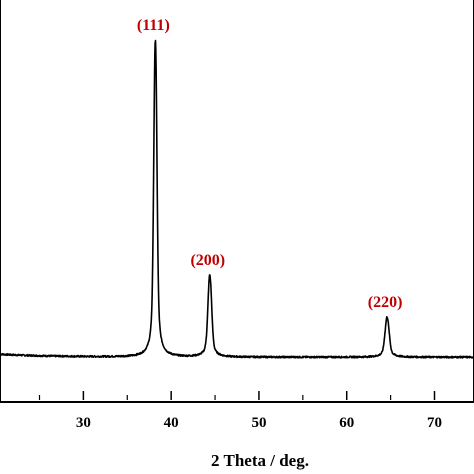 This screenshot has width=474, height=474. What do you see at coordinates (258, 423) in the screenshot?
I see `x-tick-label: 50` at bounding box center [258, 423].